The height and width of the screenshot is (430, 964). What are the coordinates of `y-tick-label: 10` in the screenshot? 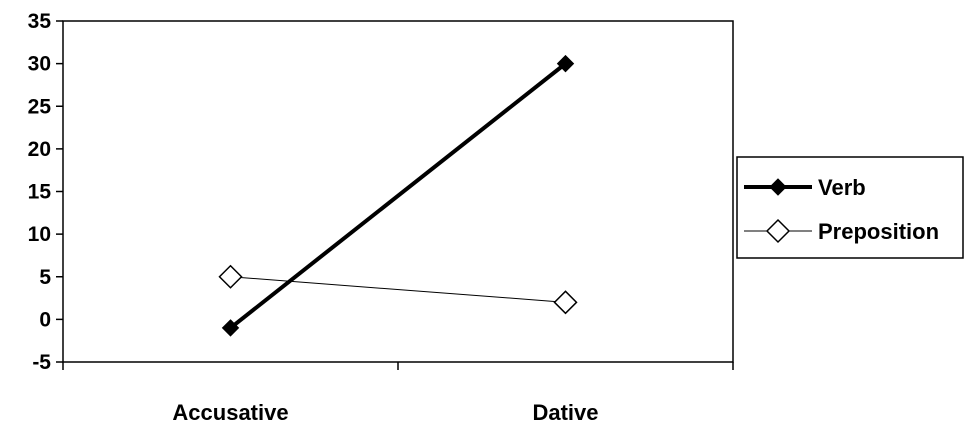 It's located at (39, 234).